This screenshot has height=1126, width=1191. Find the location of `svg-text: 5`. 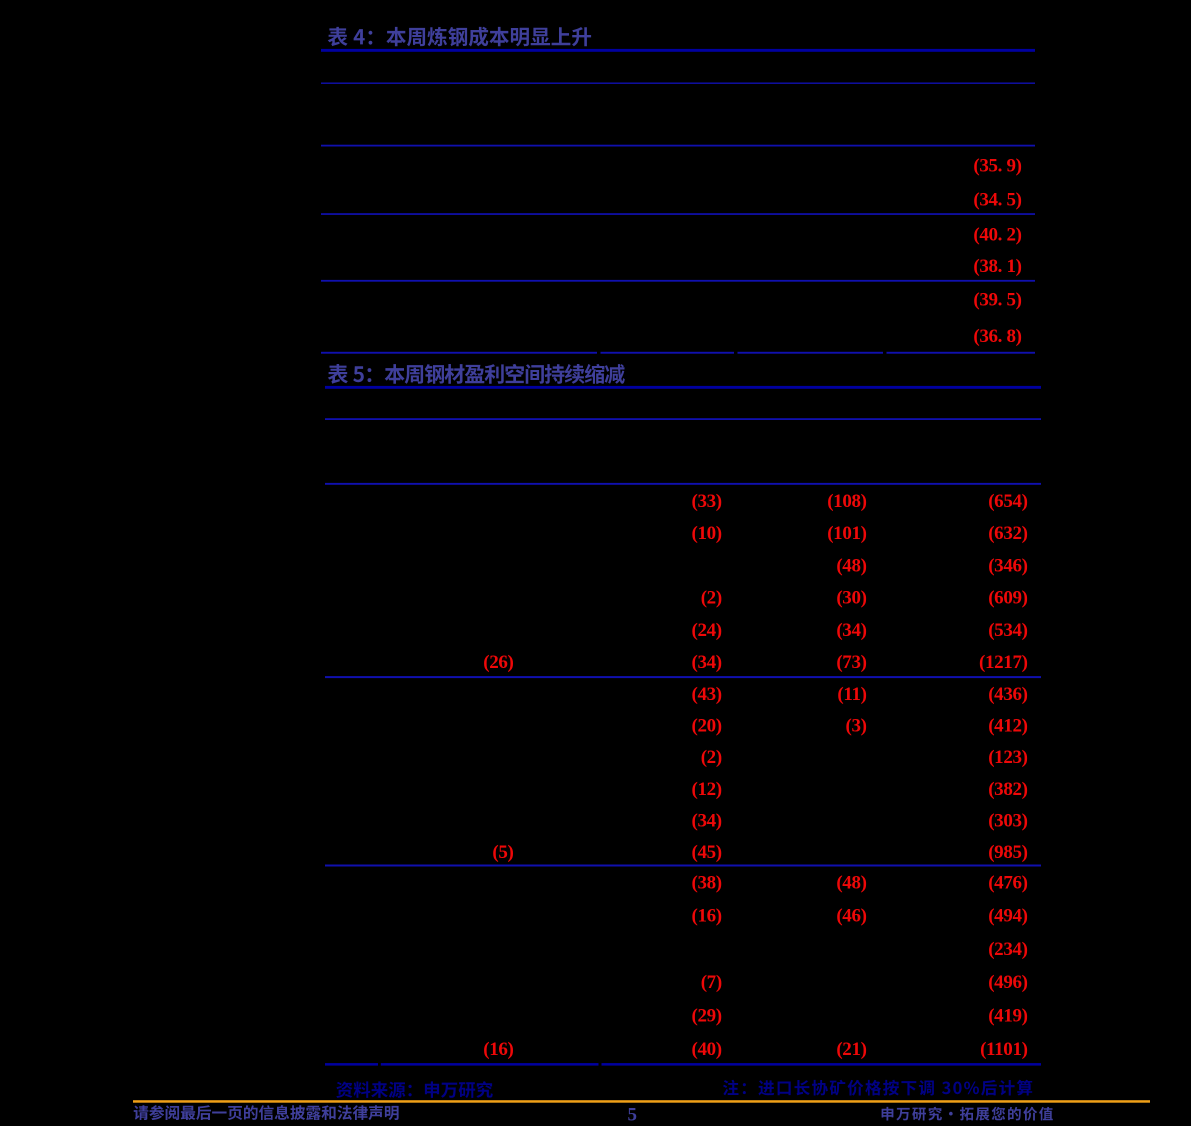

svg-text: 5 is located at coordinates (633, 1113).